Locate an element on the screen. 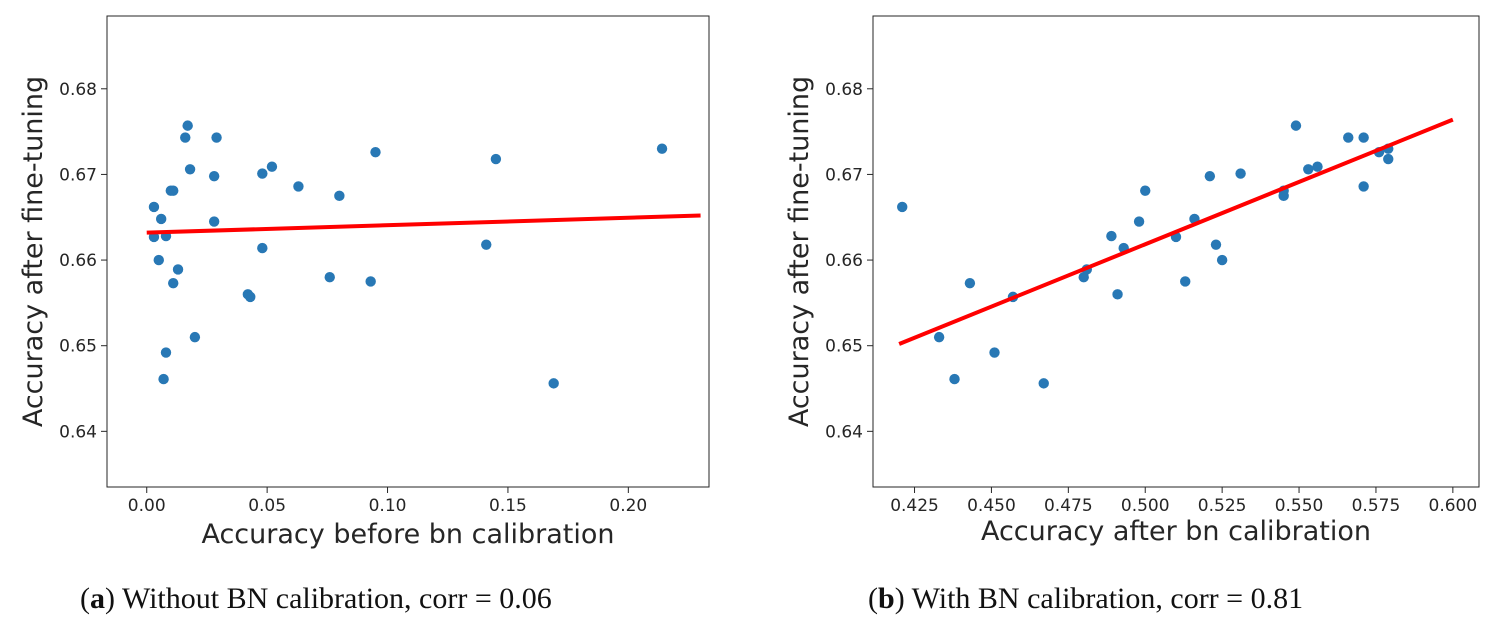 This screenshot has height=634, width=1492. caption-a: (a) Without BN calibration, corr = 0.06 is located at coordinates (316, 598).